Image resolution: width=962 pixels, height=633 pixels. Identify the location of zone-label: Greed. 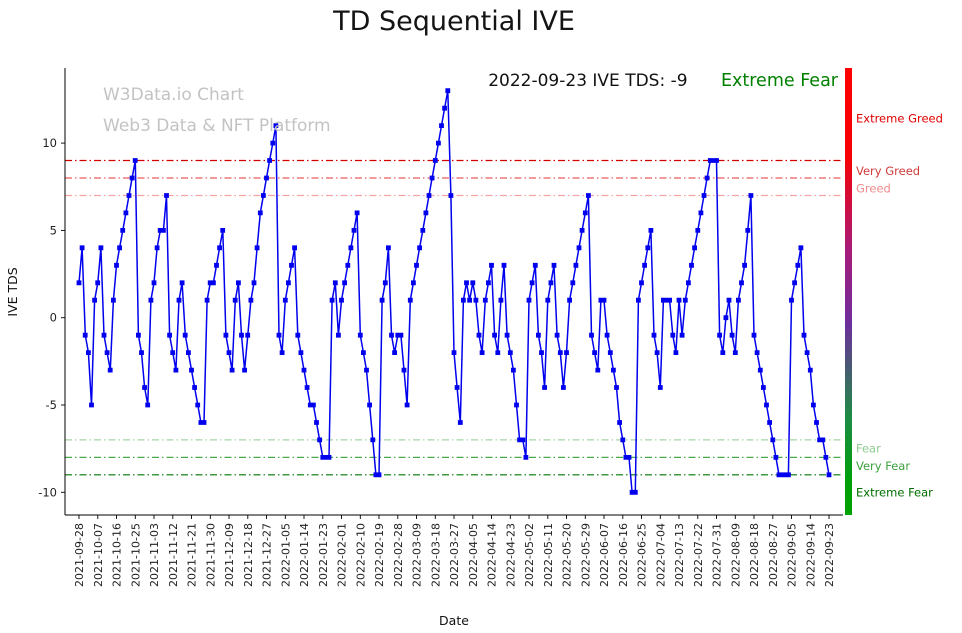
(873, 189).